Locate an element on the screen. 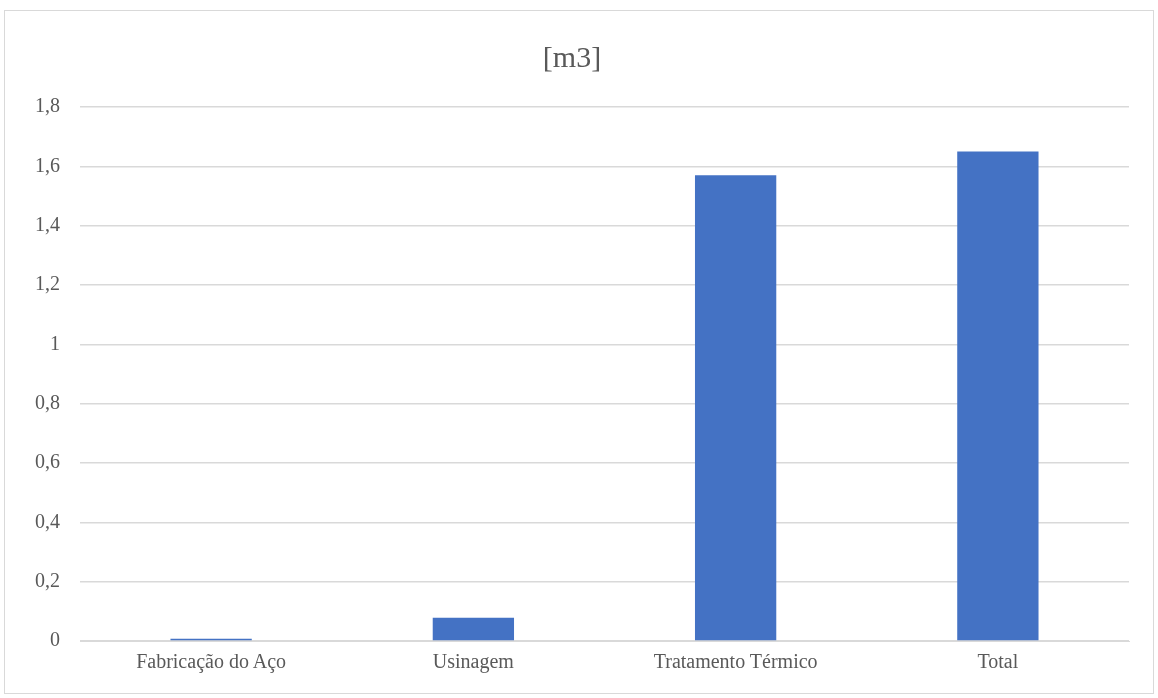 The image size is (1158, 698). y-tick-label: 0,6 is located at coordinates (47, 461).